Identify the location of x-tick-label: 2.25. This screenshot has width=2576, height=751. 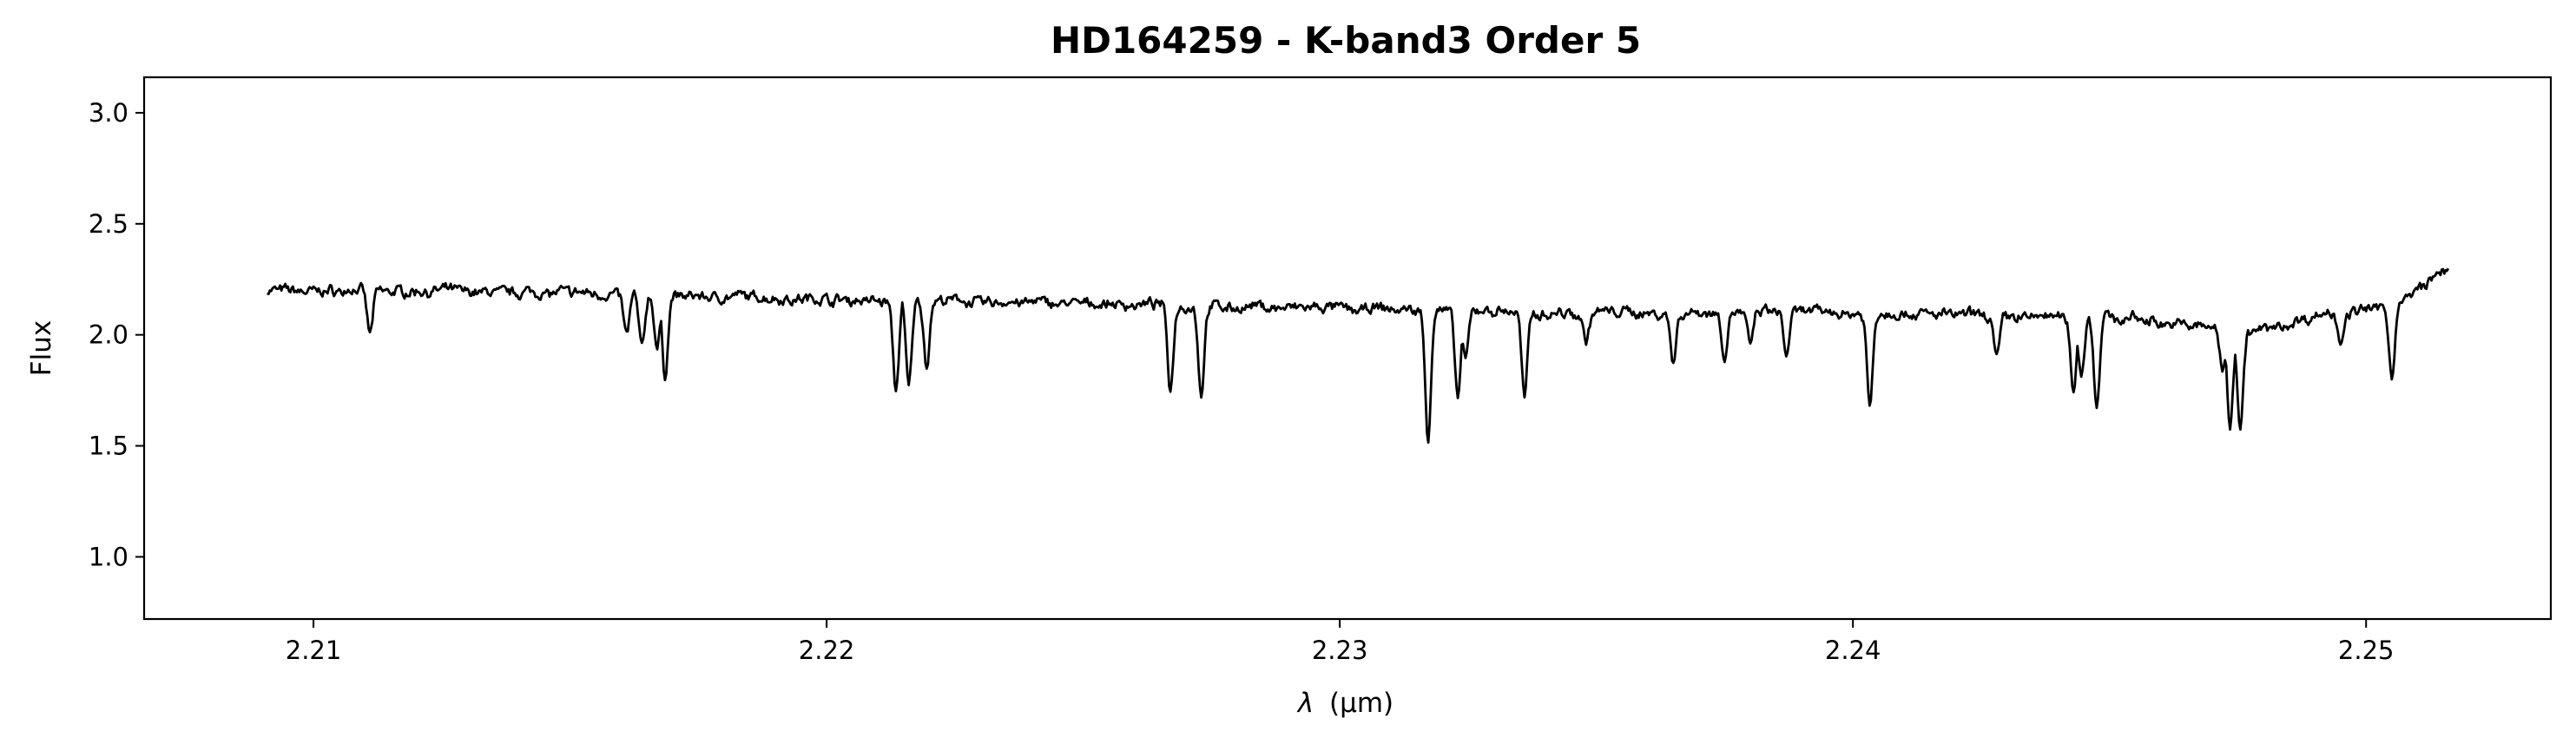
(2366, 650).